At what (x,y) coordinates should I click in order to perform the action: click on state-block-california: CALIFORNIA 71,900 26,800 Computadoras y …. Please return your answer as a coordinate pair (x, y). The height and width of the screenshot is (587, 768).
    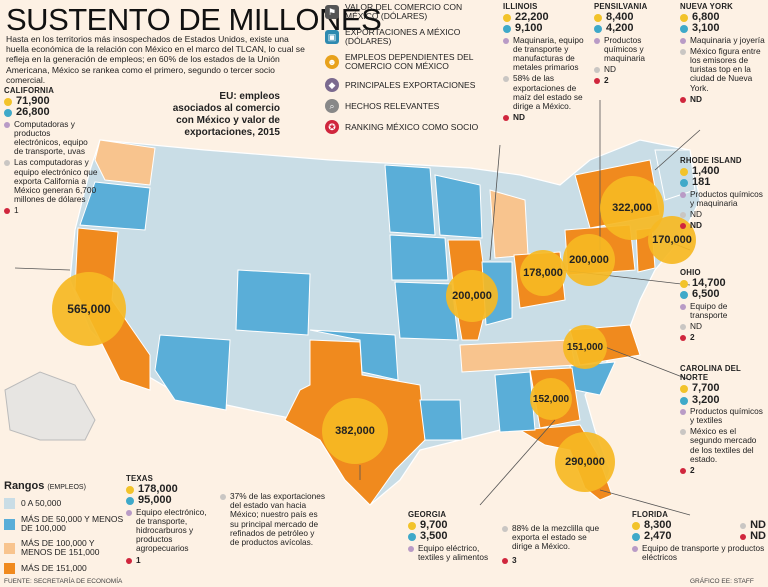
    Looking at the image, I should click on (51, 151).